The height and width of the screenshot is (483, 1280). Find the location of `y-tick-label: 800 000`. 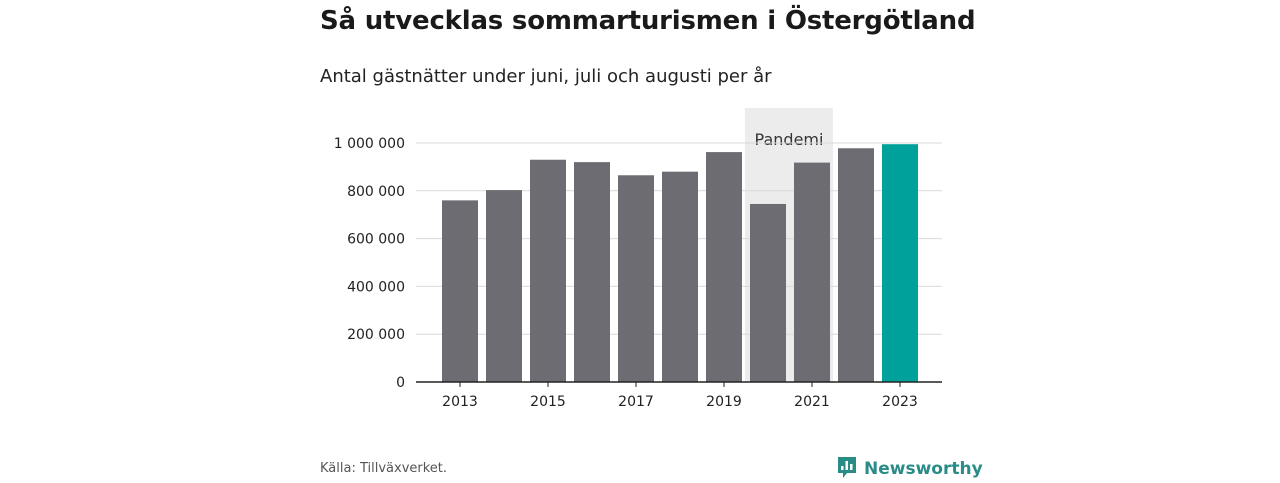

y-tick-label: 800 000 is located at coordinates (376, 192).